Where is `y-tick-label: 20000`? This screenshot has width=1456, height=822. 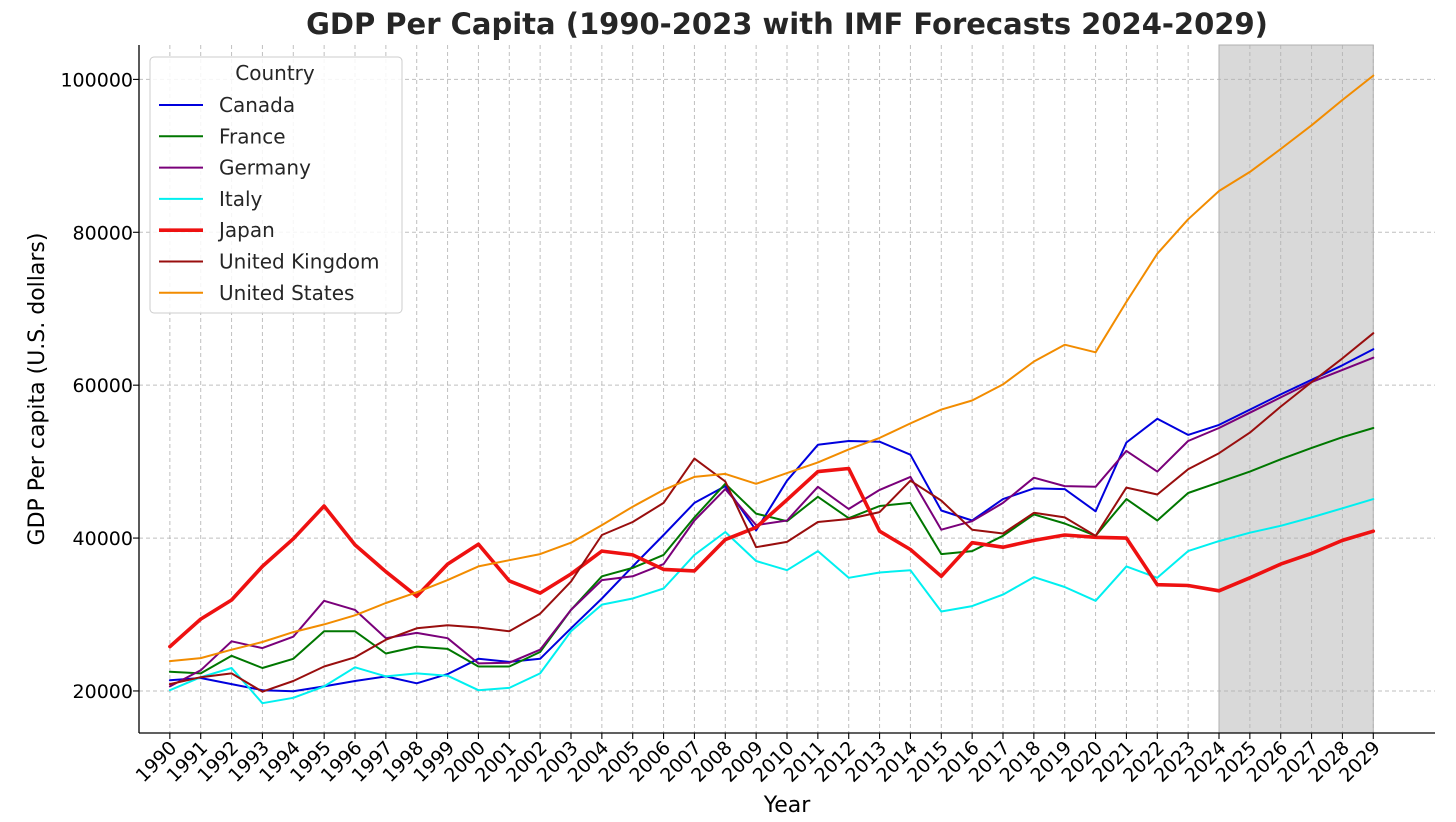
y-tick-label: 20000 is located at coordinates (103, 692).